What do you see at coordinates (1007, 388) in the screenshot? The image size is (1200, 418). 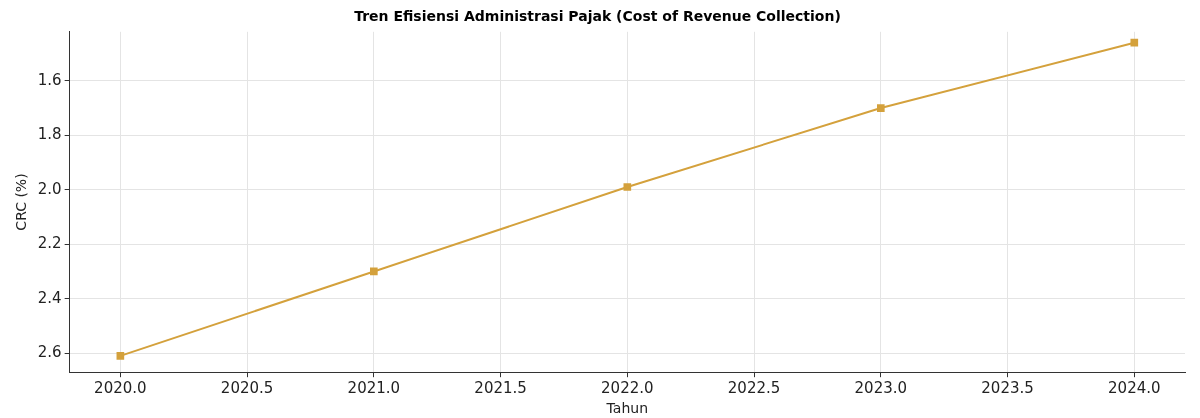 I see `x-tick-label: 2023.5` at bounding box center [1007, 388].